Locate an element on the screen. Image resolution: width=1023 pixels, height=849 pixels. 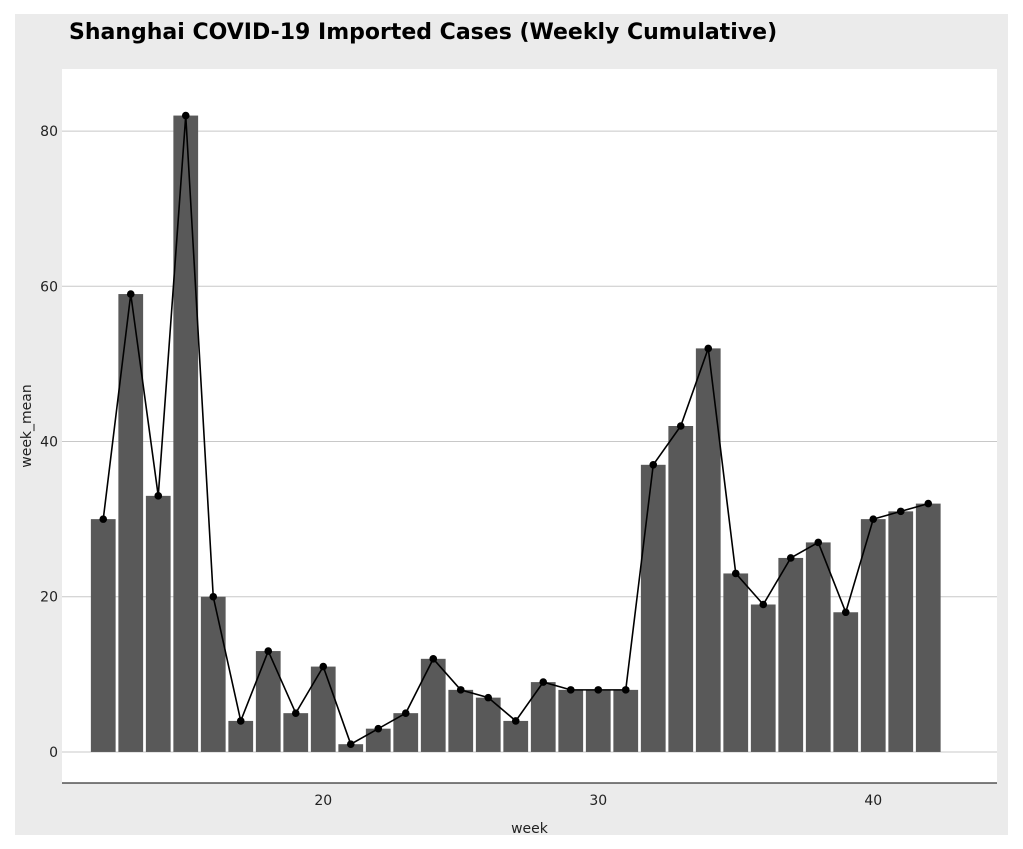
y-axis-title: week_mean is located at coordinates (27, 426).